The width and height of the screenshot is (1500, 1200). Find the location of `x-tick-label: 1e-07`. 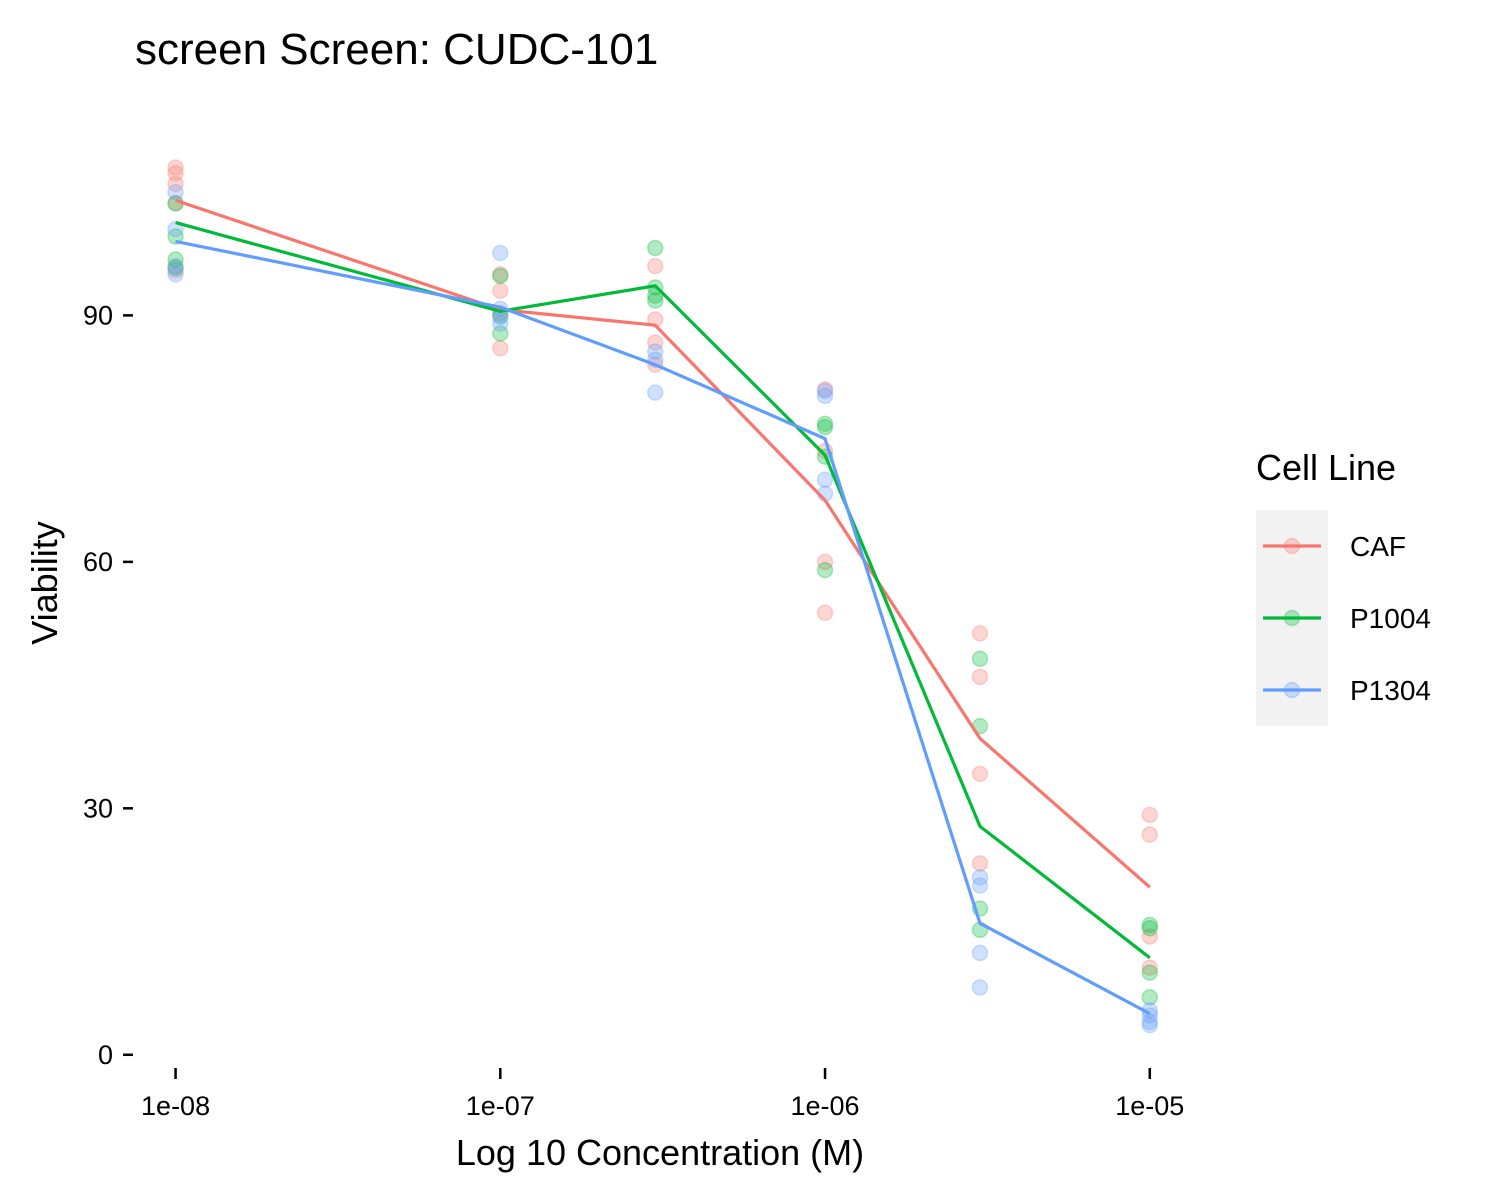

x-tick-label: 1e-07 is located at coordinates (500, 1106).